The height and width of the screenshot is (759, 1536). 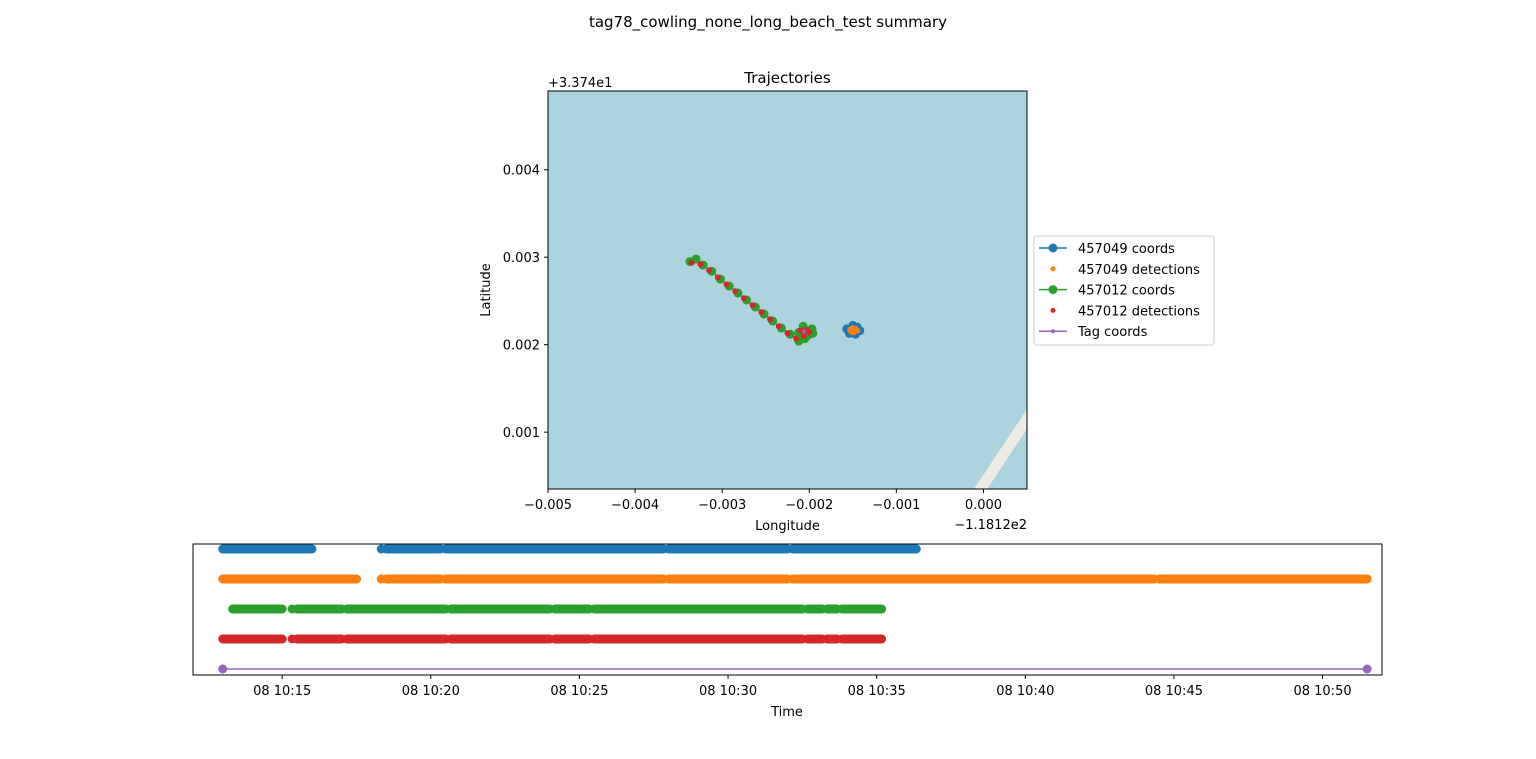 What do you see at coordinates (431, 691) in the screenshot?
I see `timeline-tick-label: 08 10:20` at bounding box center [431, 691].